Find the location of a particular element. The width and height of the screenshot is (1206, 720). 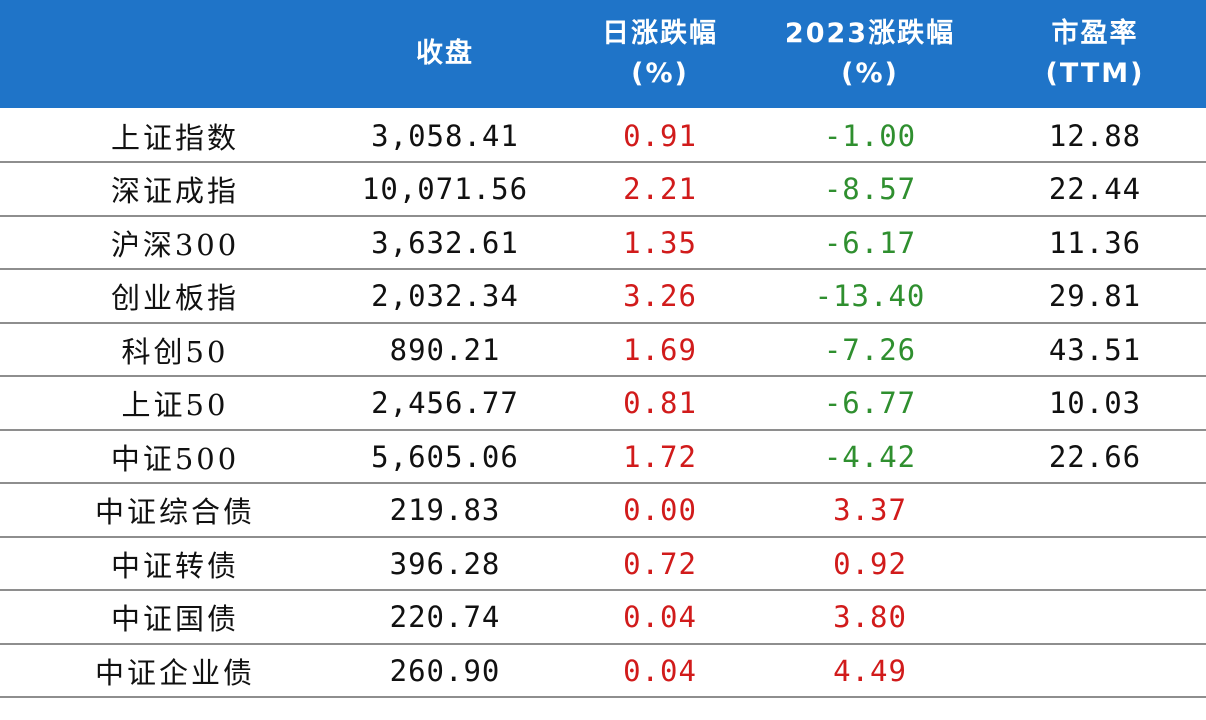

row-daily-change: 0.91 is located at coordinates (660, 135).